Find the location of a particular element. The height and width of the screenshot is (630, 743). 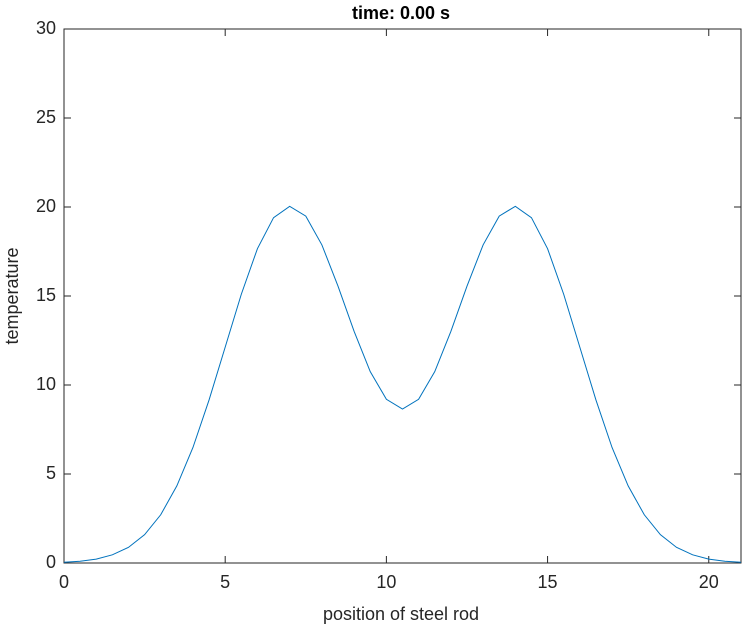

x-tick-label: 10 is located at coordinates (386, 582).